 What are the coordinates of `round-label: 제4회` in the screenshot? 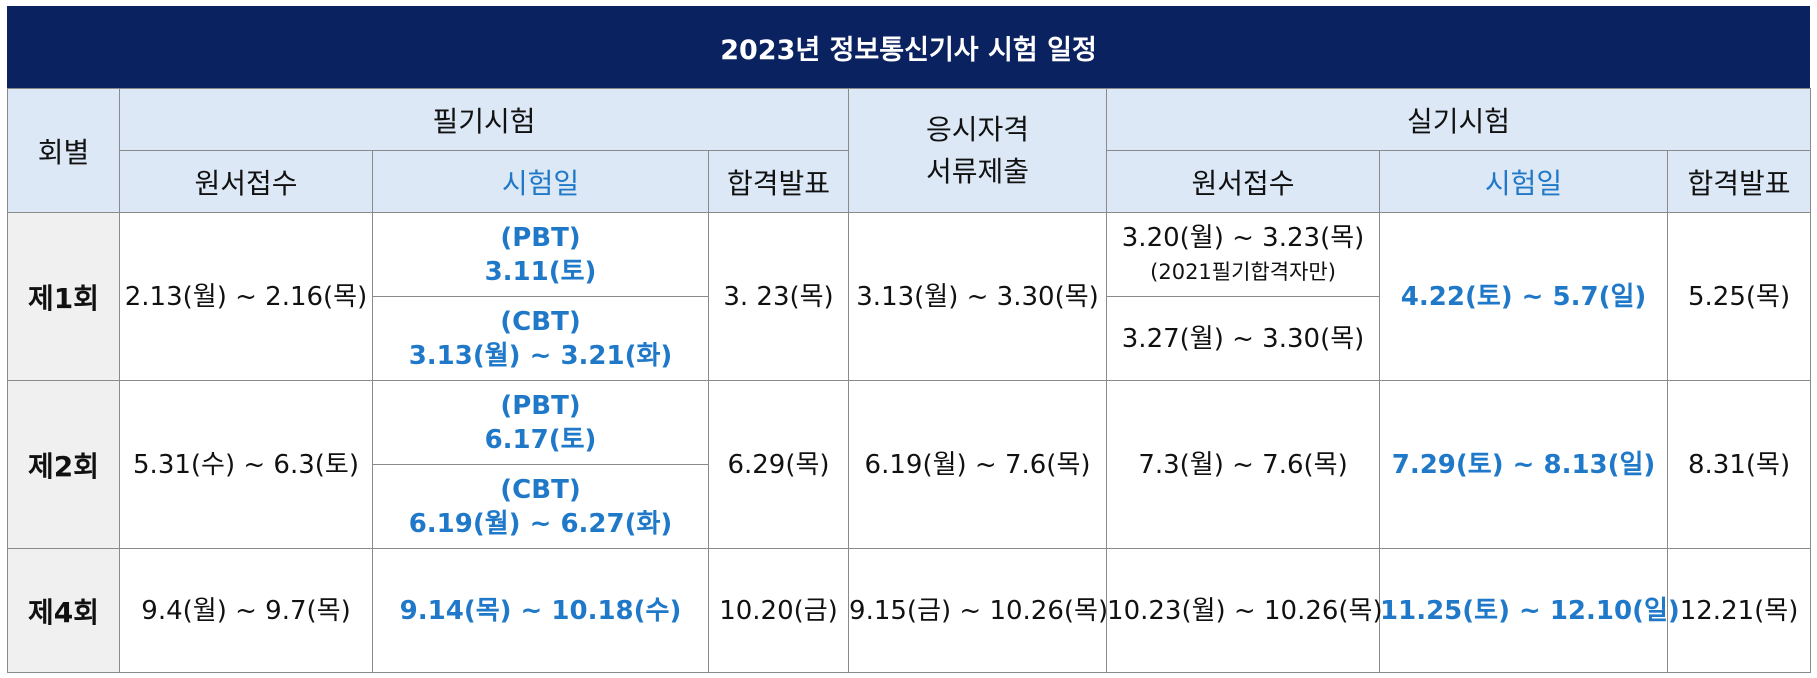 It's located at (63, 610).